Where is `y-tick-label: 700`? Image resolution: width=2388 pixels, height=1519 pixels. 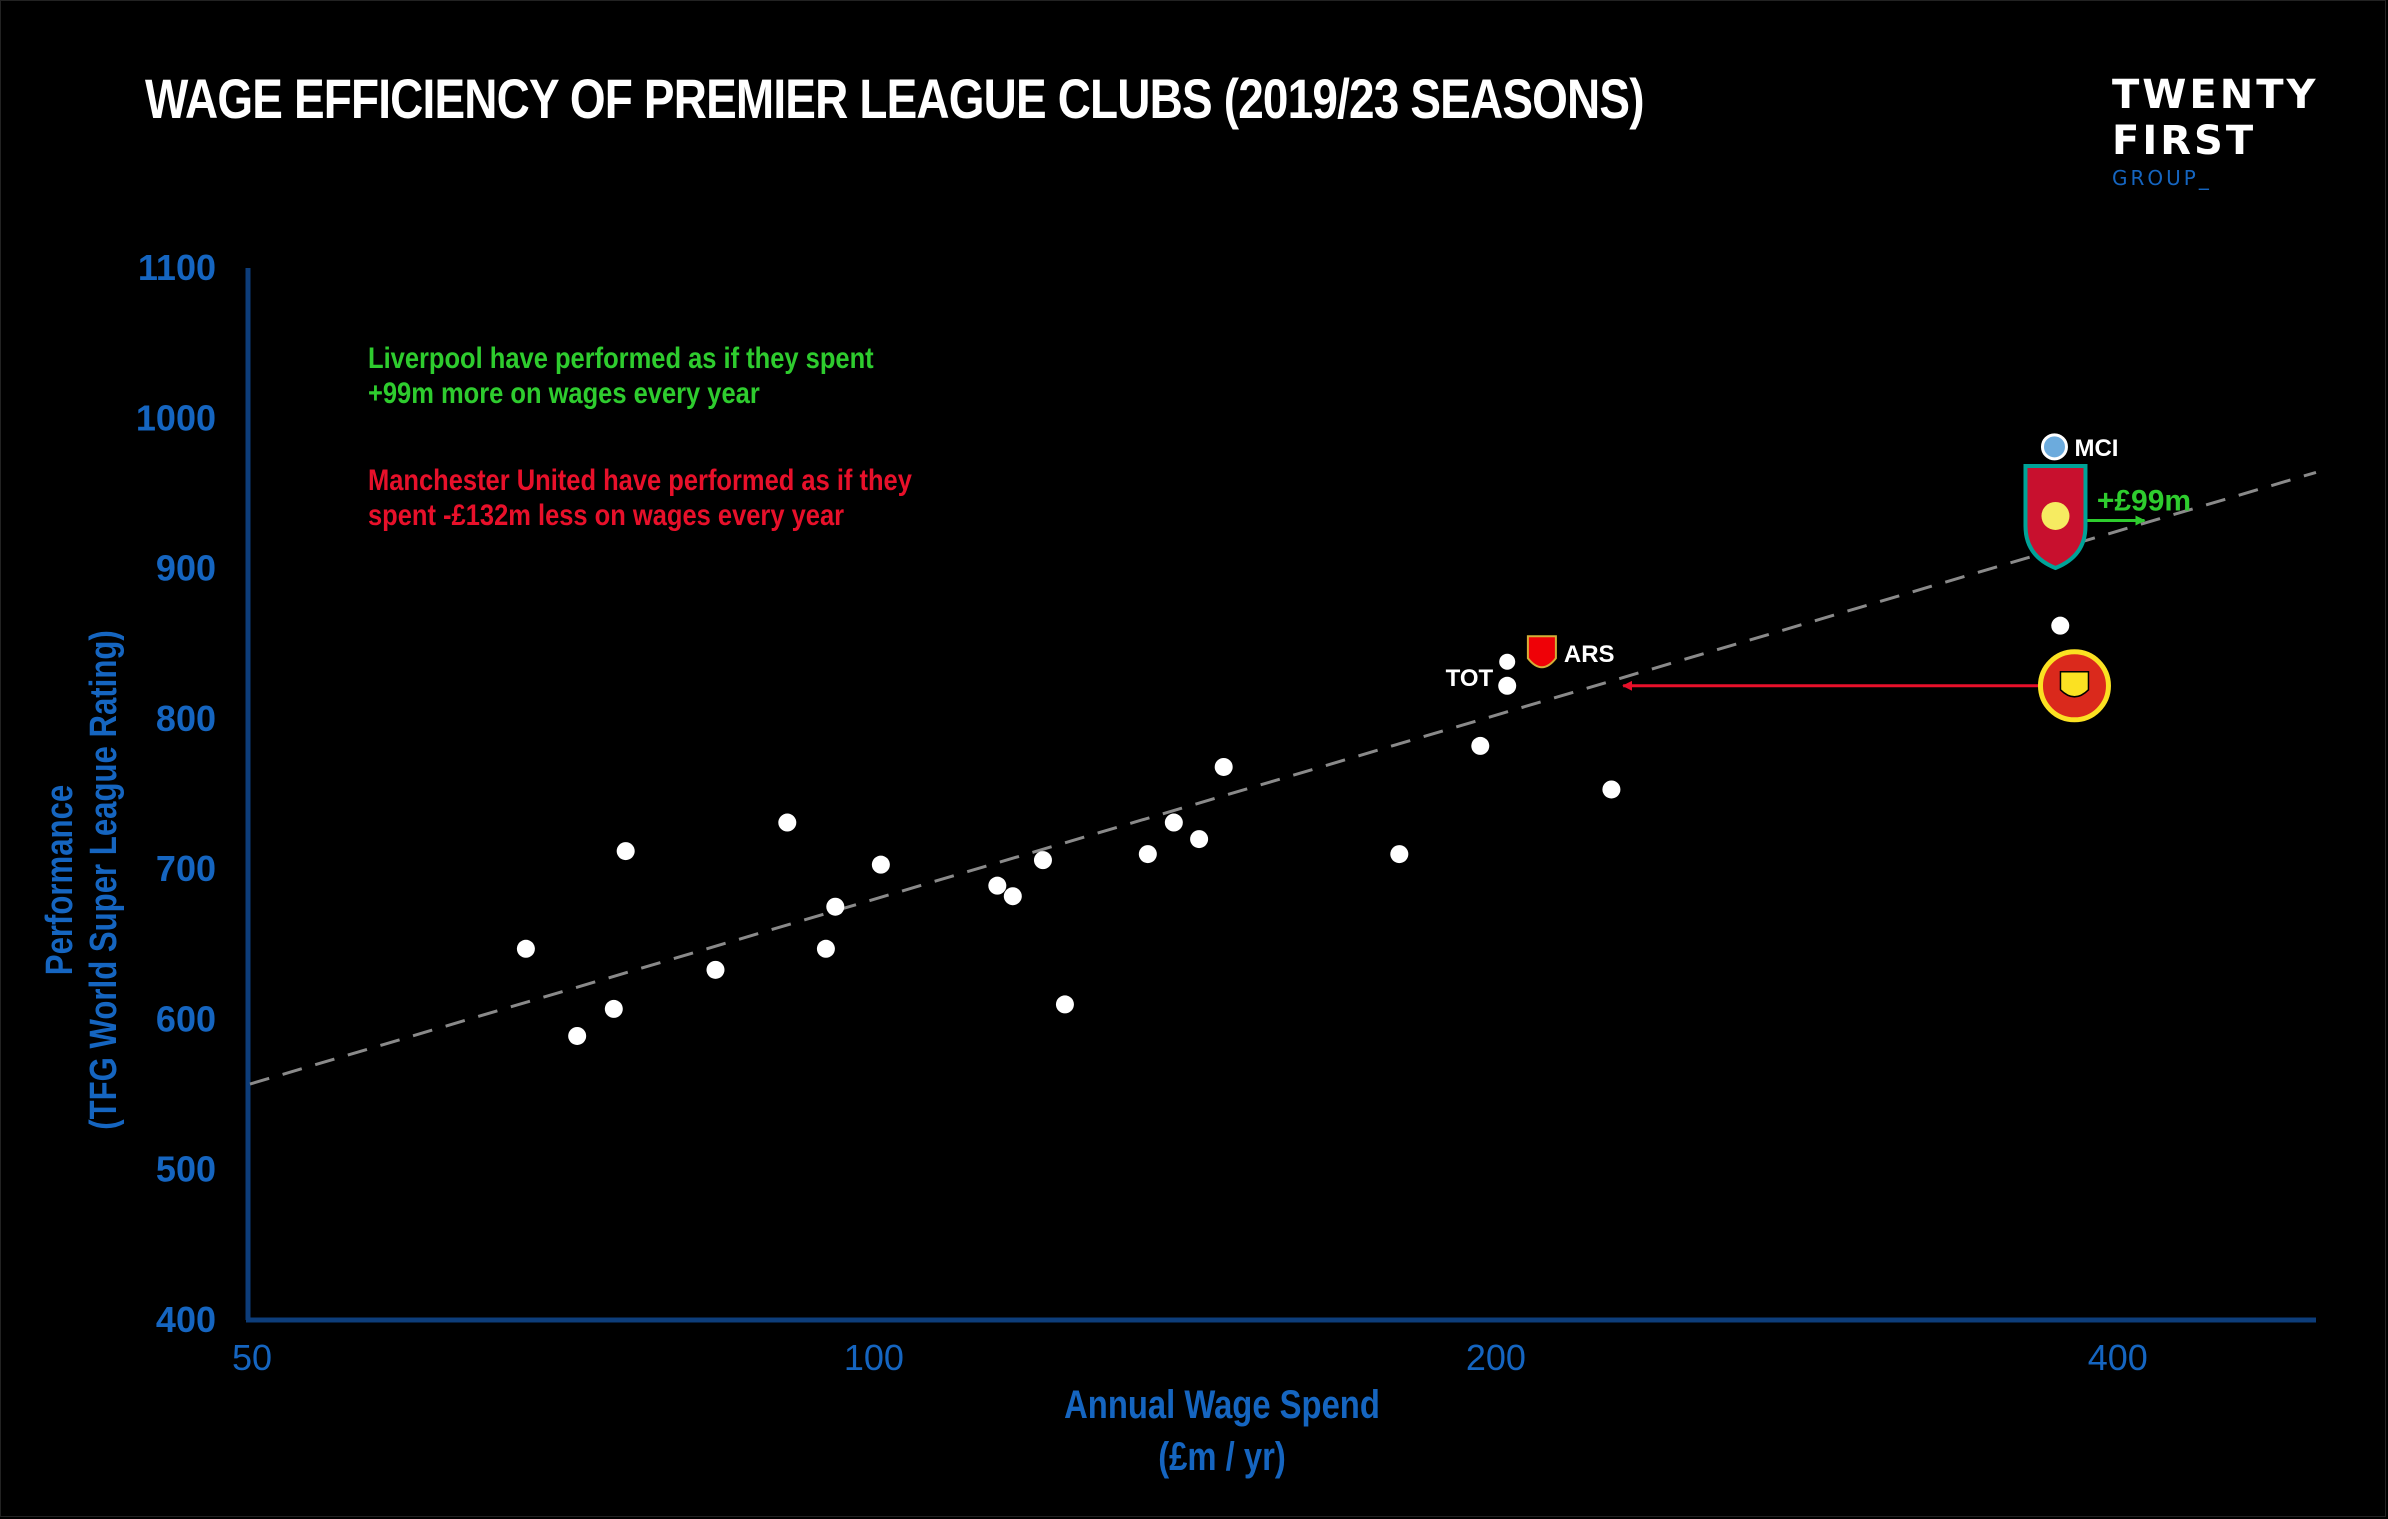 y-tick-label: 700 is located at coordinates (186, 868).